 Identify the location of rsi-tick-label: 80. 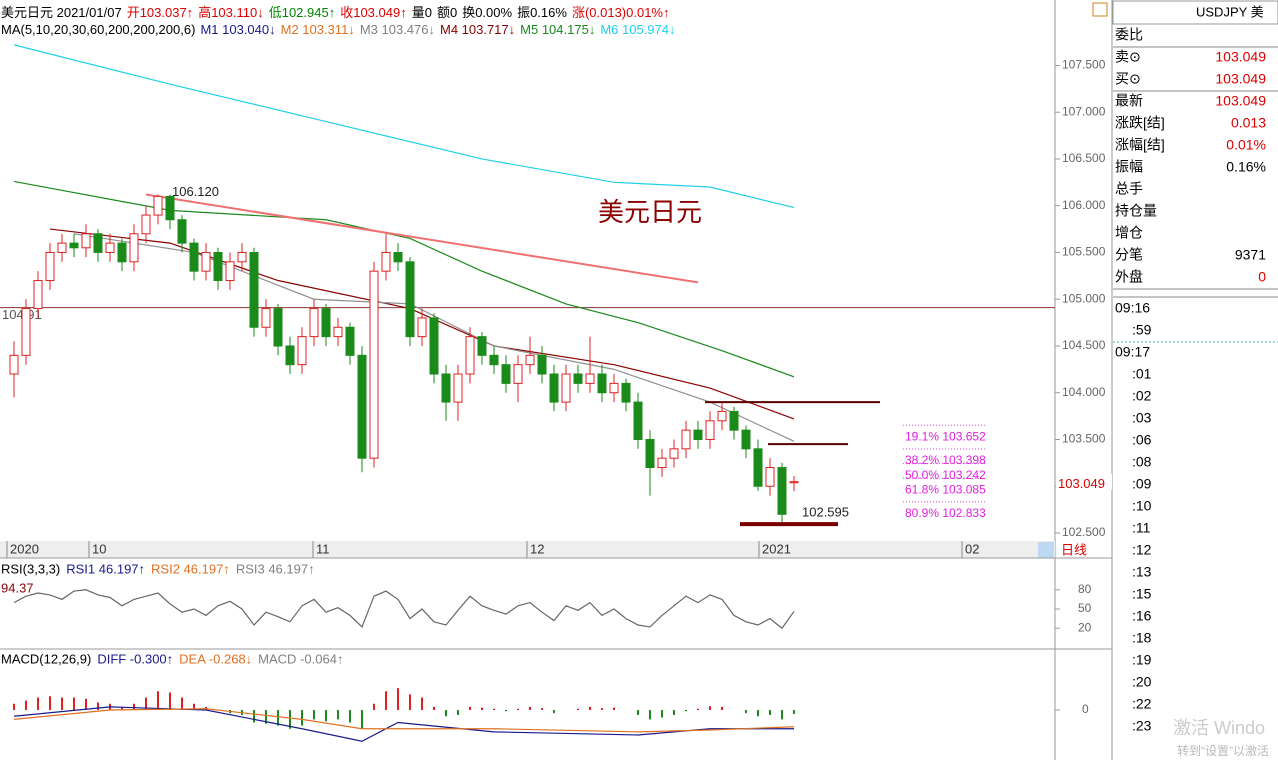
(1085, 589).